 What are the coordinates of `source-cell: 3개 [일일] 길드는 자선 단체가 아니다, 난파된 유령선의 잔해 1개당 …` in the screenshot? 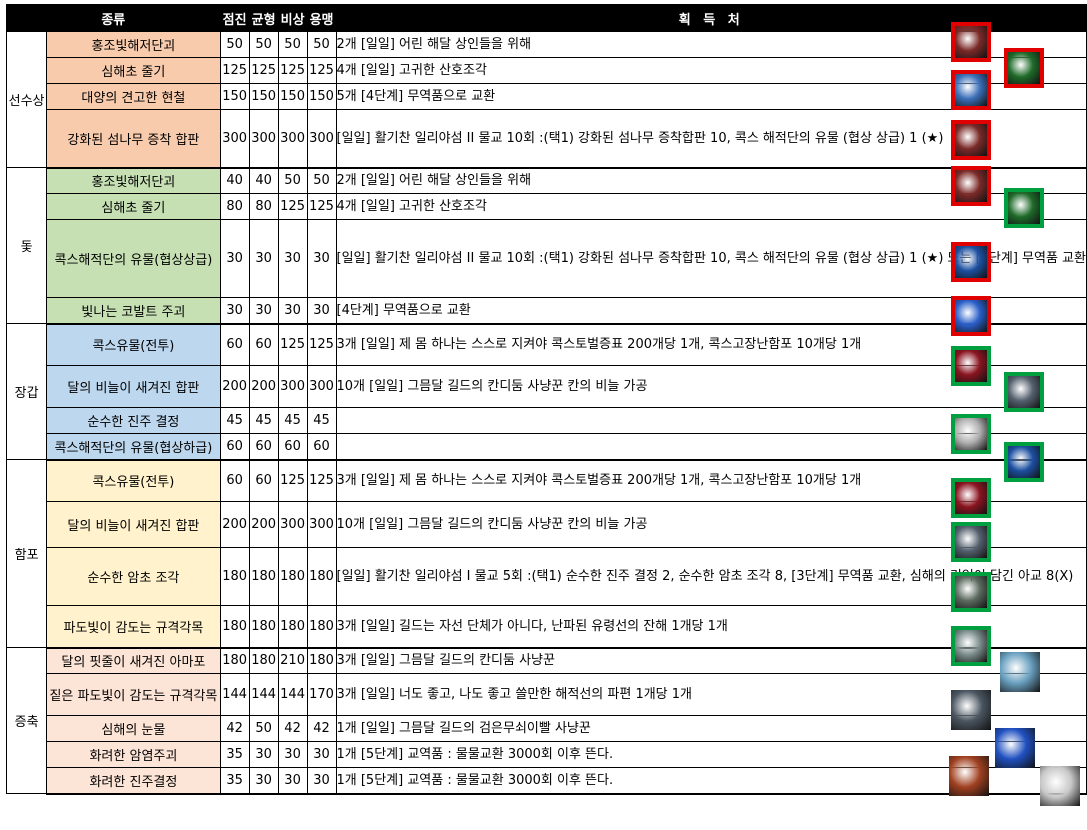 It's located at (711, 627).